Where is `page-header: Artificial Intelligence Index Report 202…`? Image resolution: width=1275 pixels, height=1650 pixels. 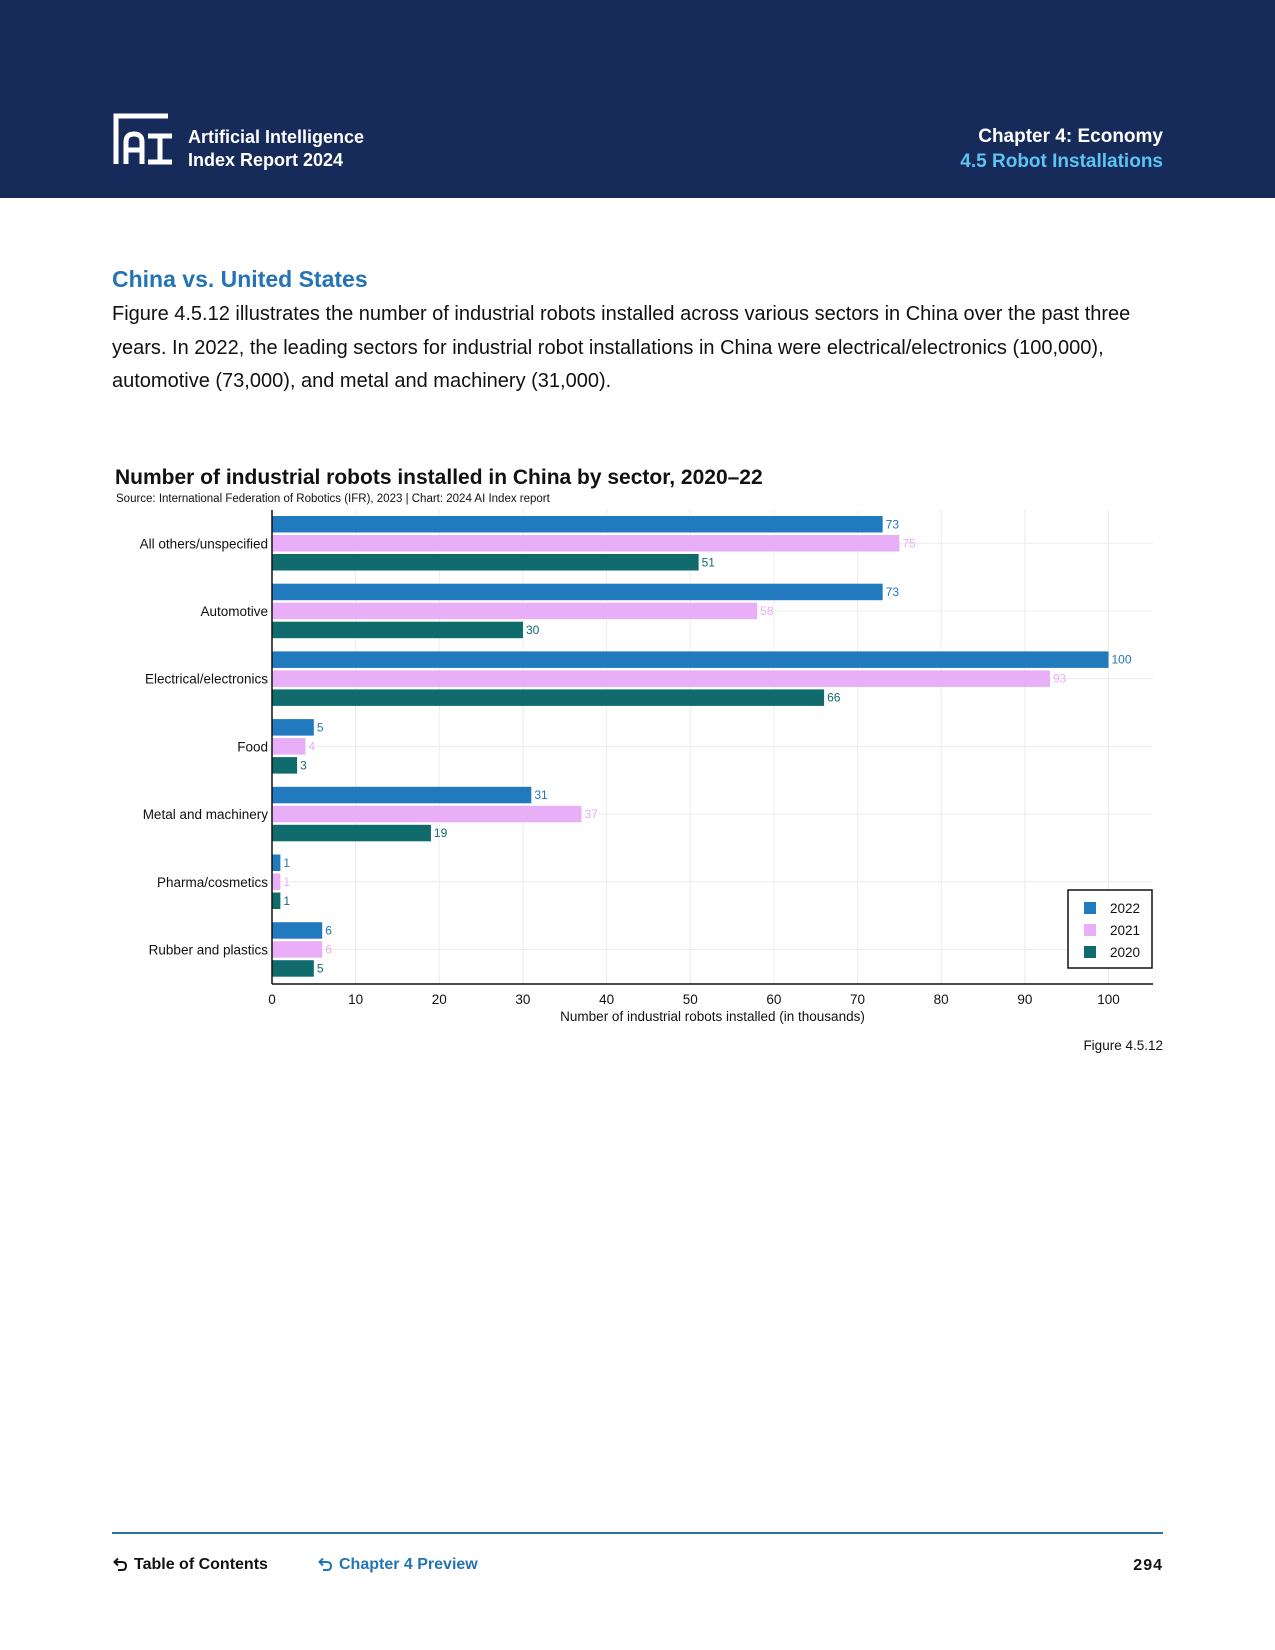 page-header: Artificial Intelligence Index Report 202… is located at coordinates (637, 99).